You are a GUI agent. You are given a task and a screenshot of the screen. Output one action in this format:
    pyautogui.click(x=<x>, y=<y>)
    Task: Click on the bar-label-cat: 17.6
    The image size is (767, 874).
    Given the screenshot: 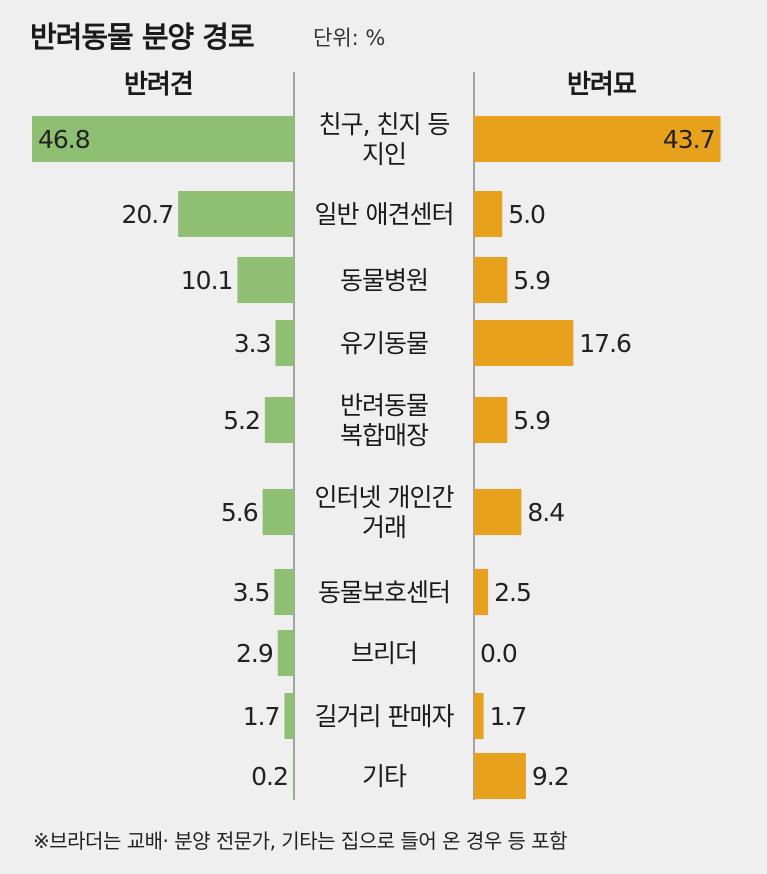 What is the action you would take?
    pyautogui.click(x=605, y=343)
    